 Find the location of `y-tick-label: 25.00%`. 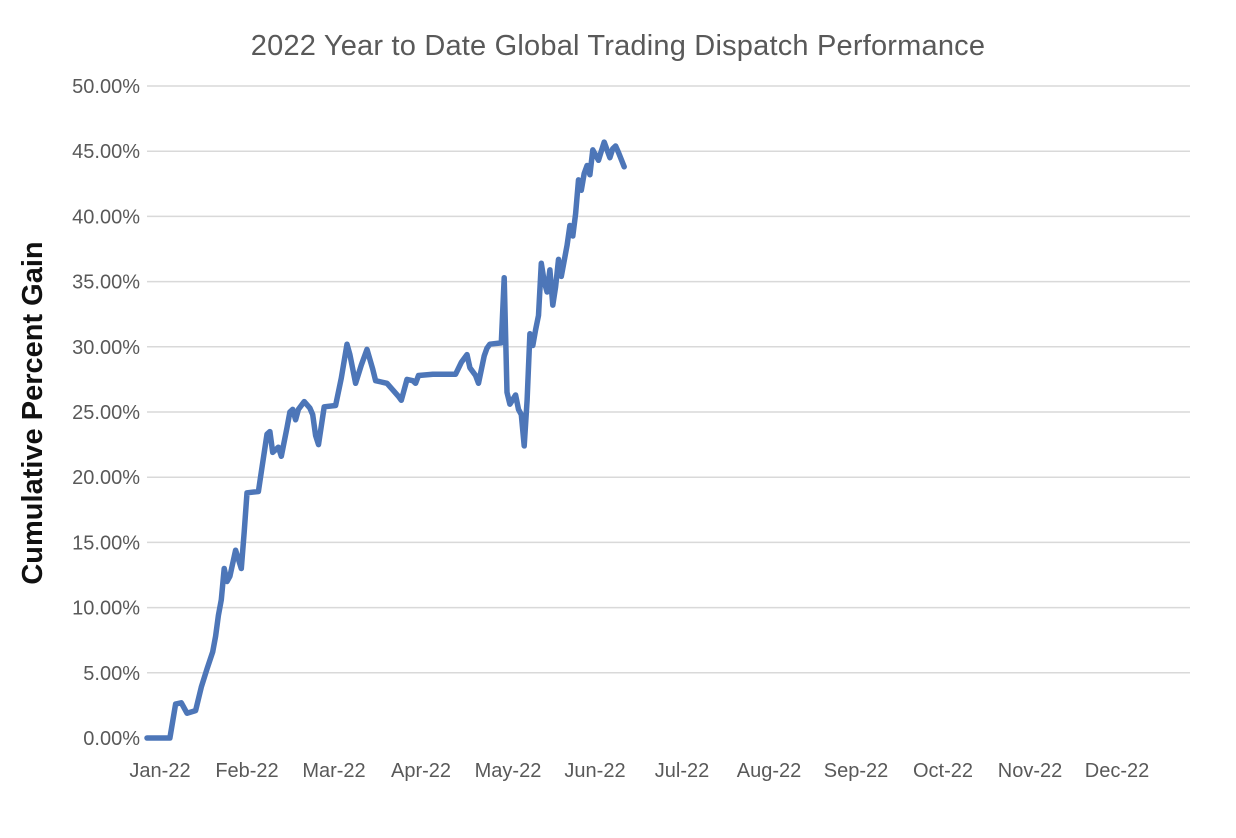

y-tick-label: 25.00% is located at coordinates (106, 413).